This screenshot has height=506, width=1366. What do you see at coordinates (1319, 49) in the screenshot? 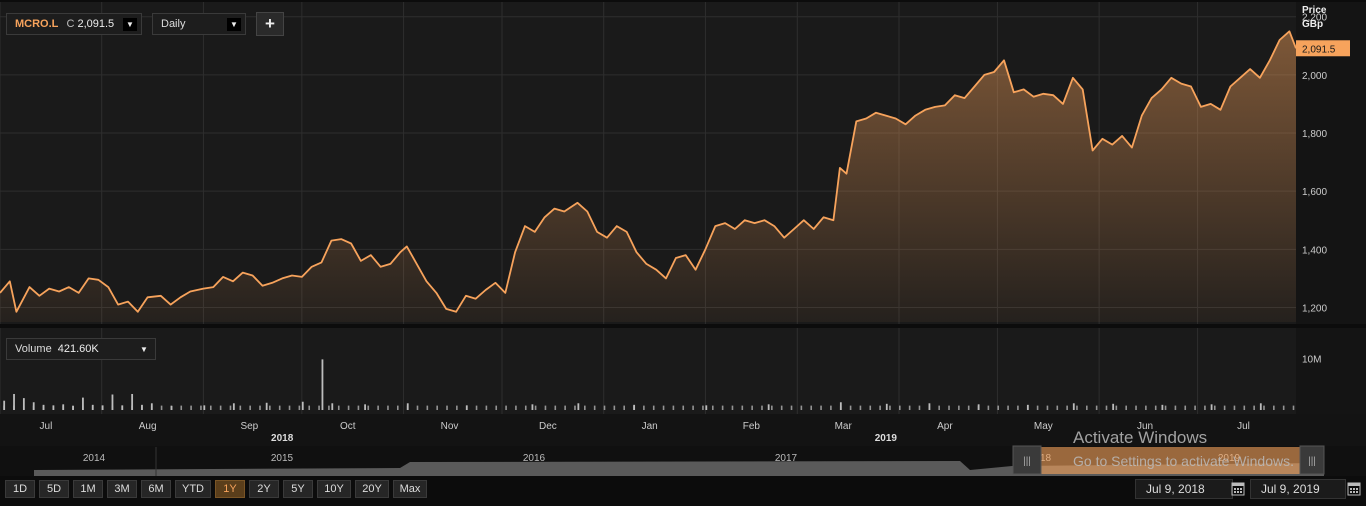
I see `last-price-label: 2,091.5` at bounding box center [1319, 49].